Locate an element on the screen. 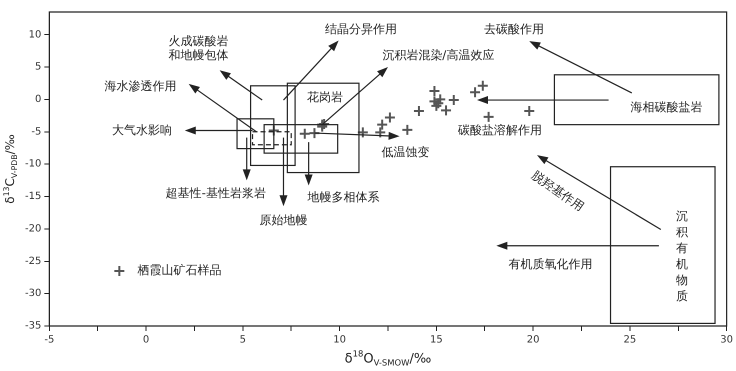 This screenshot has height=371, width=736. y-tick-label: 5 is located at coordinates (38, 67).